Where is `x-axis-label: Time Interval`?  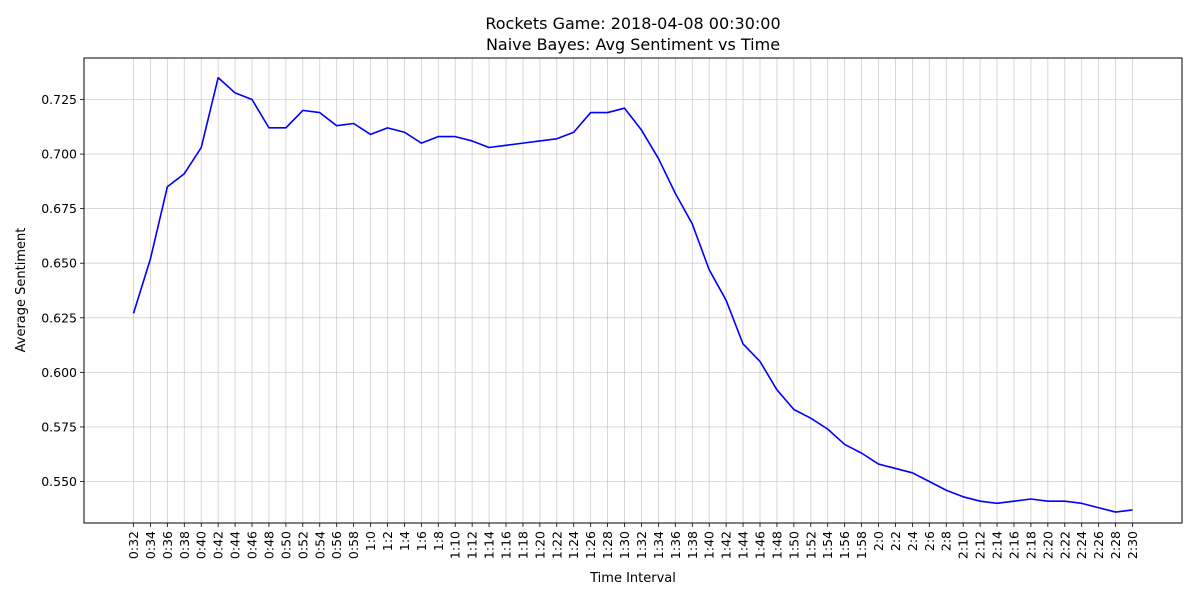
x-axis-label: Time Interval is located at coordinates (632, 578).